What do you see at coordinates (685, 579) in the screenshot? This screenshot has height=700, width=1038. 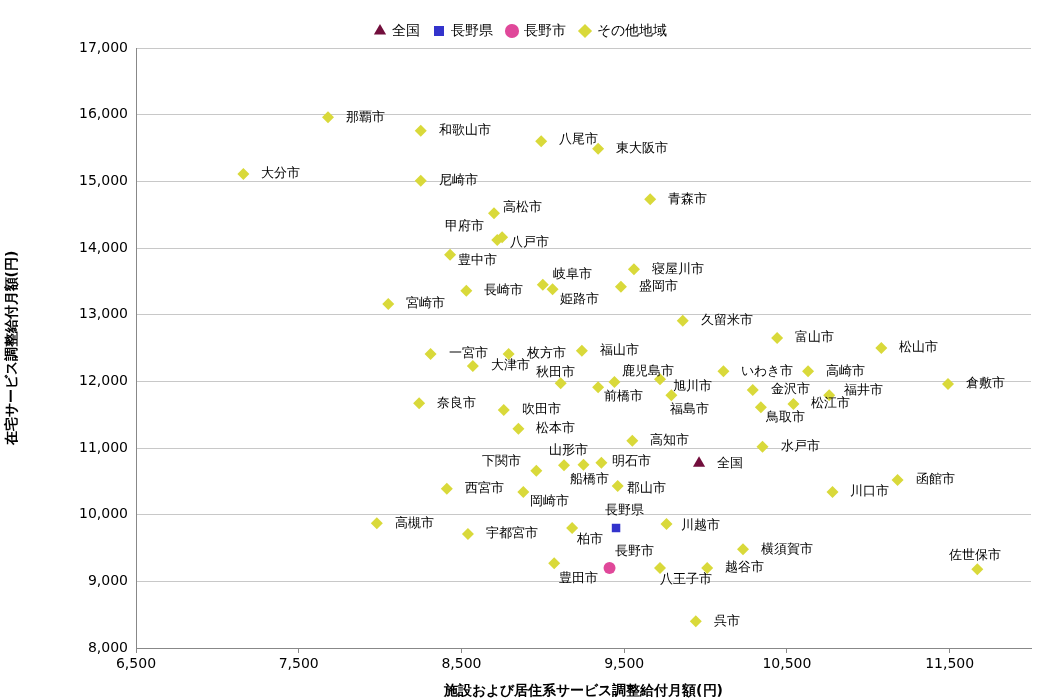 I see `data-label: 八王子市` at bounding box center [685, 579].